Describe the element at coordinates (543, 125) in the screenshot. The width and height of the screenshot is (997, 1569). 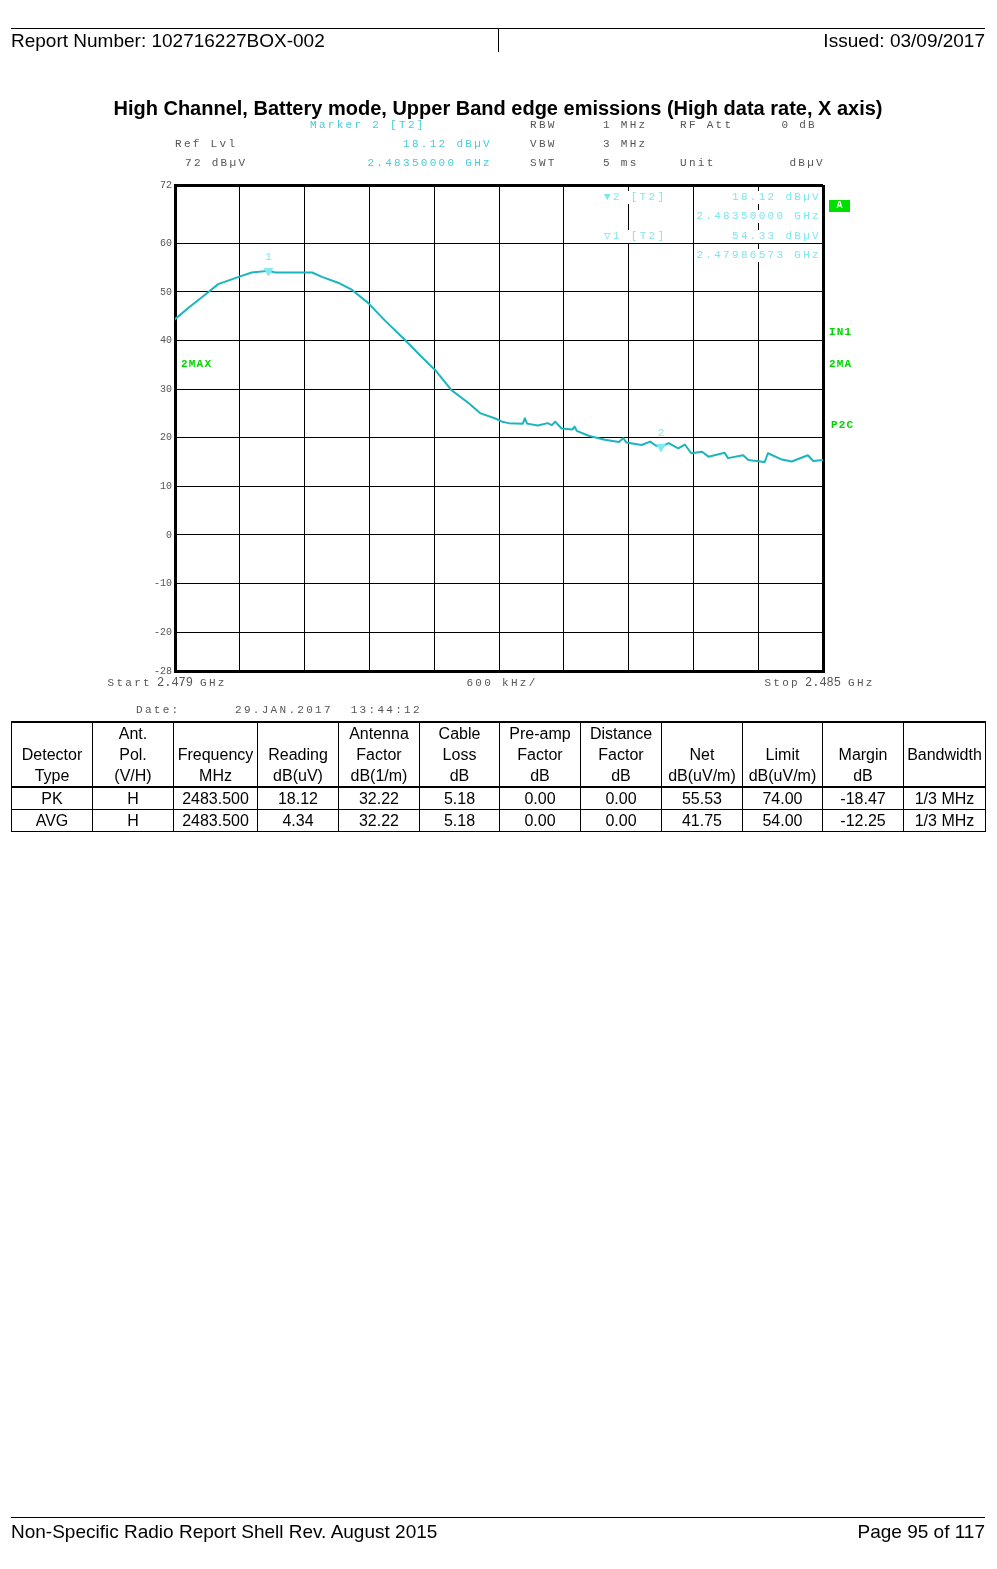
I see `text: RBW` at that location.